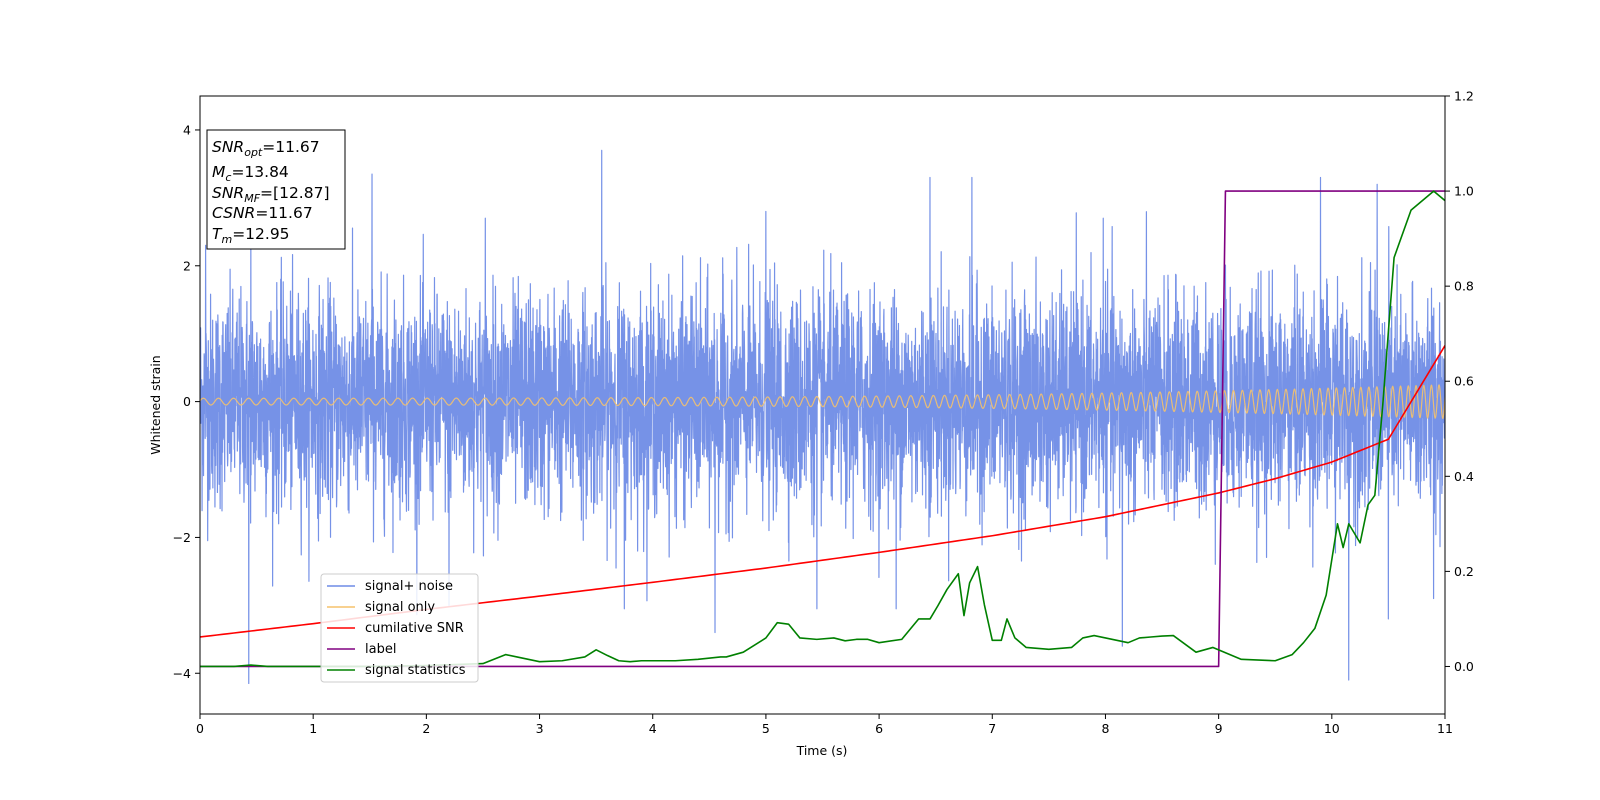 This screenshot has width=1600, height=800. What do you see at coordinates (187, 129) in the screenshot?
I see `y-tick-label: 4` at bounding box center [187, 129].